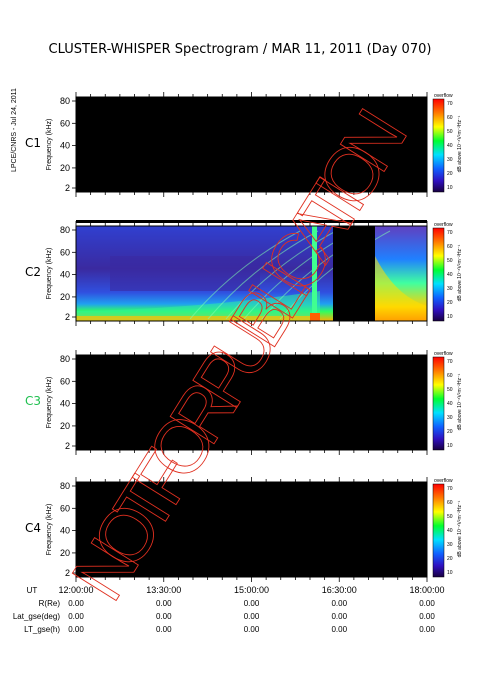 This screenshot has height=678, width=479. Describe the element at coordinates (32, 590) in the screenshot. I see `ut-label: UT` at that location.